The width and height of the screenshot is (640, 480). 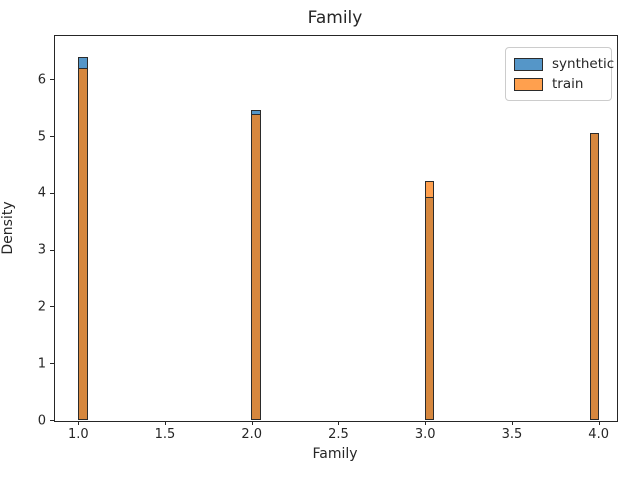 What do you see at coordinates (335, 454) in the screenshot?
I see `x-axis-label: Family` at bounding box center [335, 454].